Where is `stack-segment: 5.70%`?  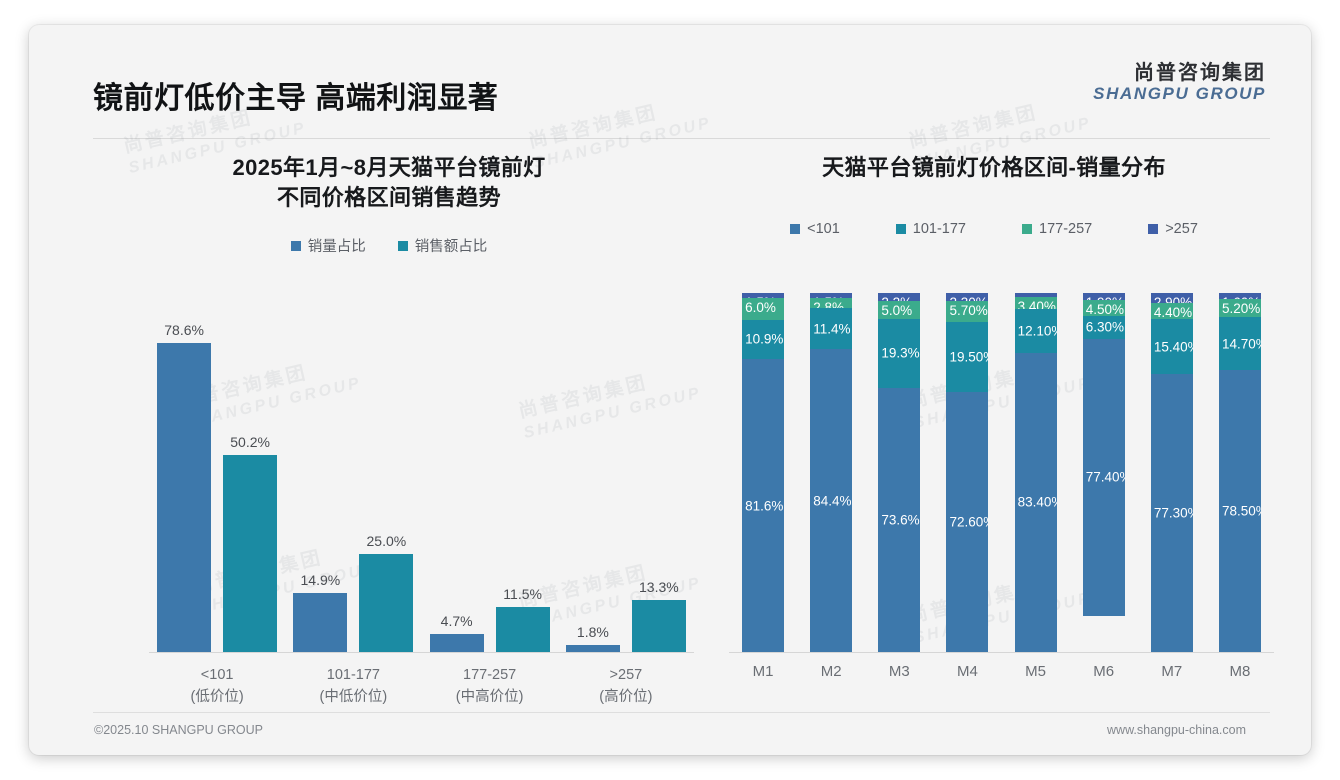
stack-segment: 5.70% is located at coordinates (967, 311).